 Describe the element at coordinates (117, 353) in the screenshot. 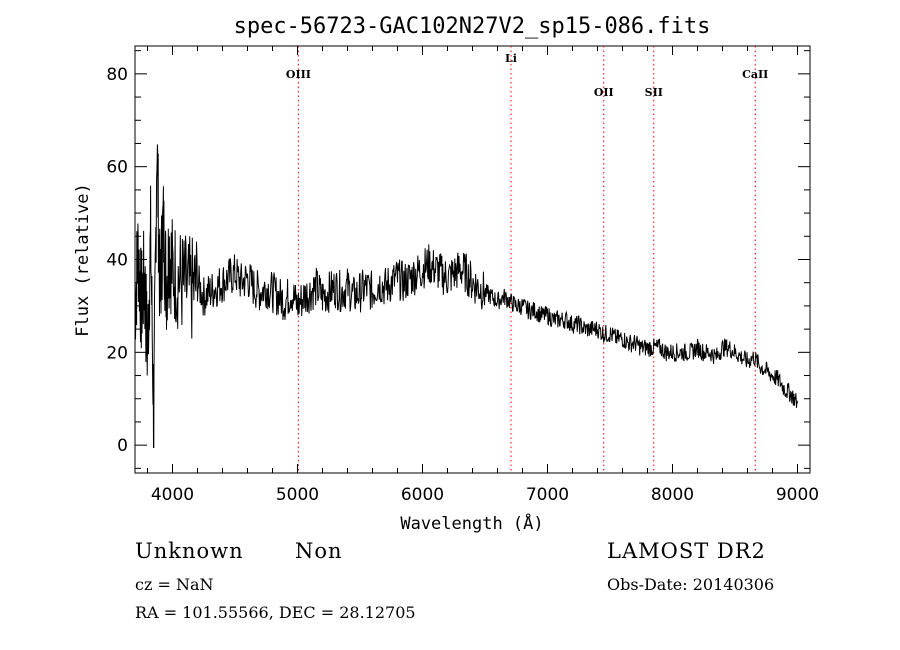

I see `y-tick-label: 20` at that location.